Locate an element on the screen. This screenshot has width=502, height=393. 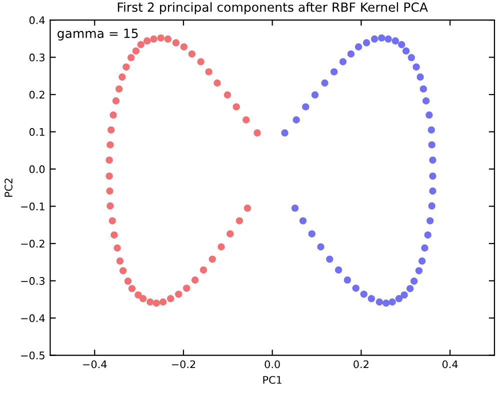
y-tick-label: −0.5 is located at coordinates (32, 356).